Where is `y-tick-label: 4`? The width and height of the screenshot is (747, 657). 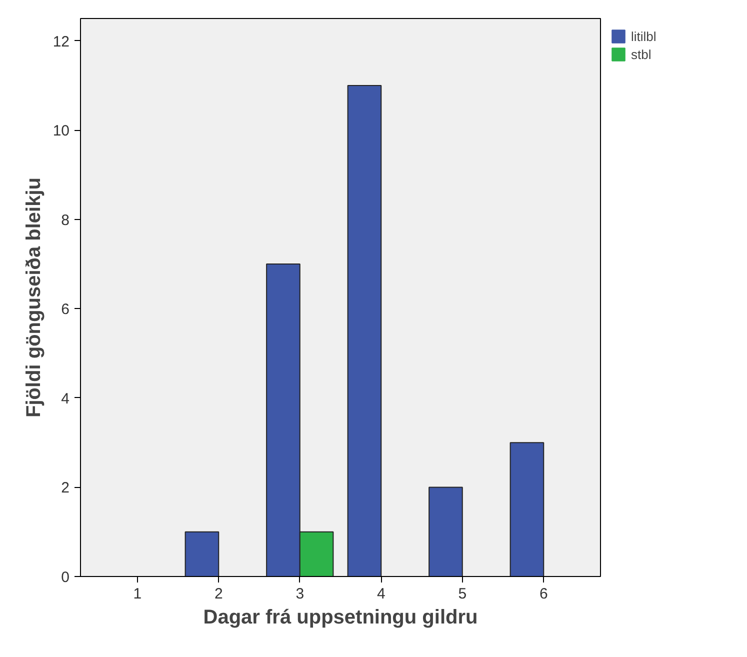
y-tick-label: 4 is located at coordinates (65, 399).